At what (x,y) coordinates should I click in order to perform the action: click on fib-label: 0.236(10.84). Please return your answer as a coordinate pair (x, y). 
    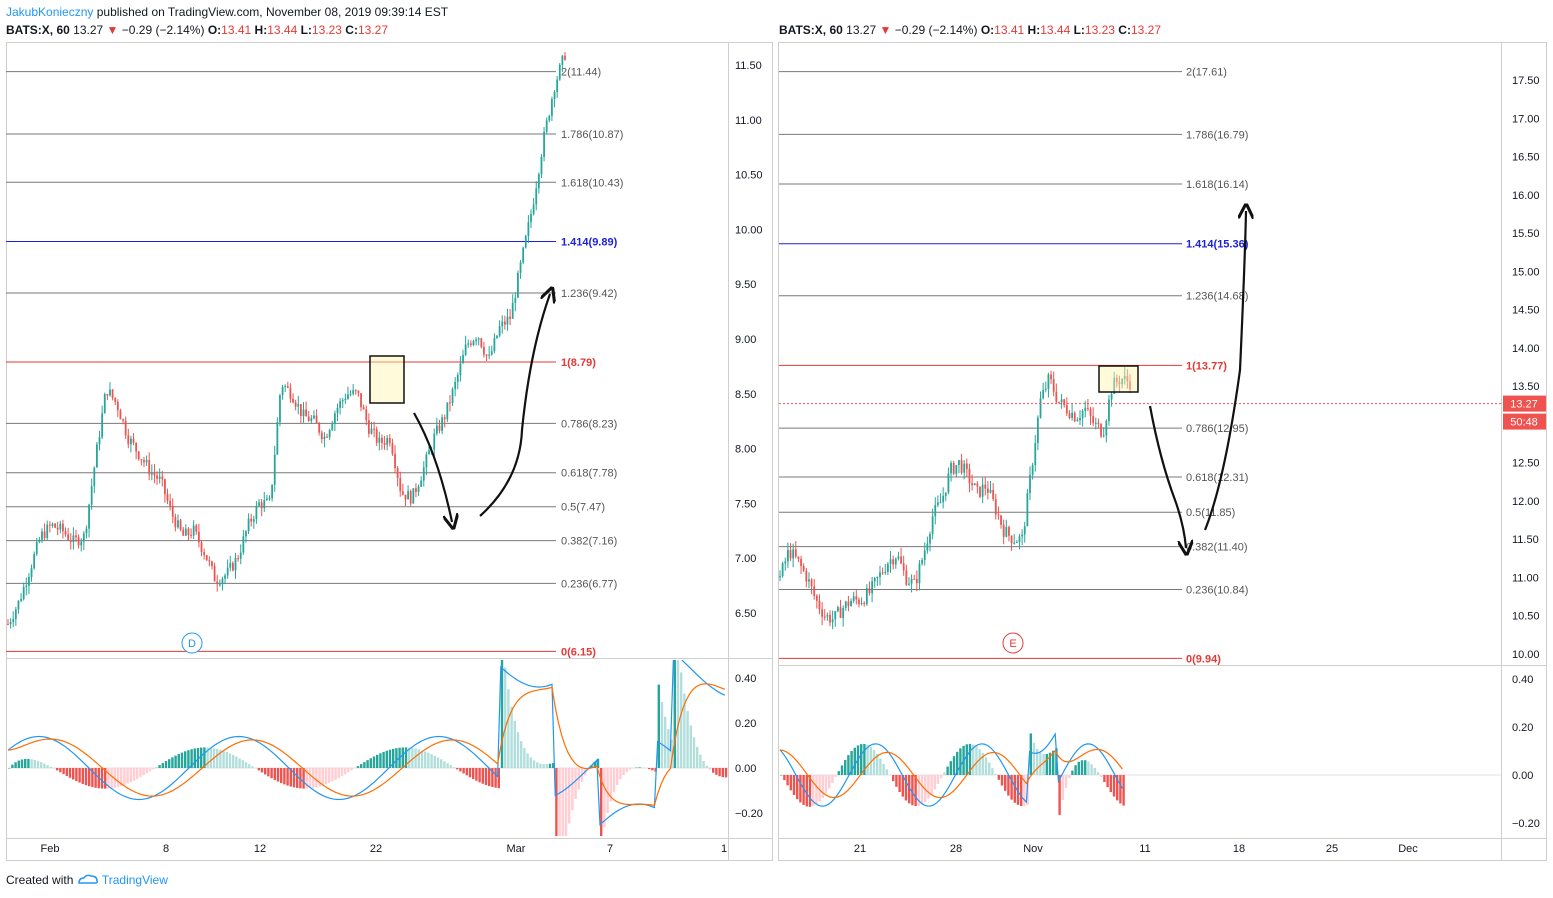
    Looking at the image, I should click on (1217, 590).